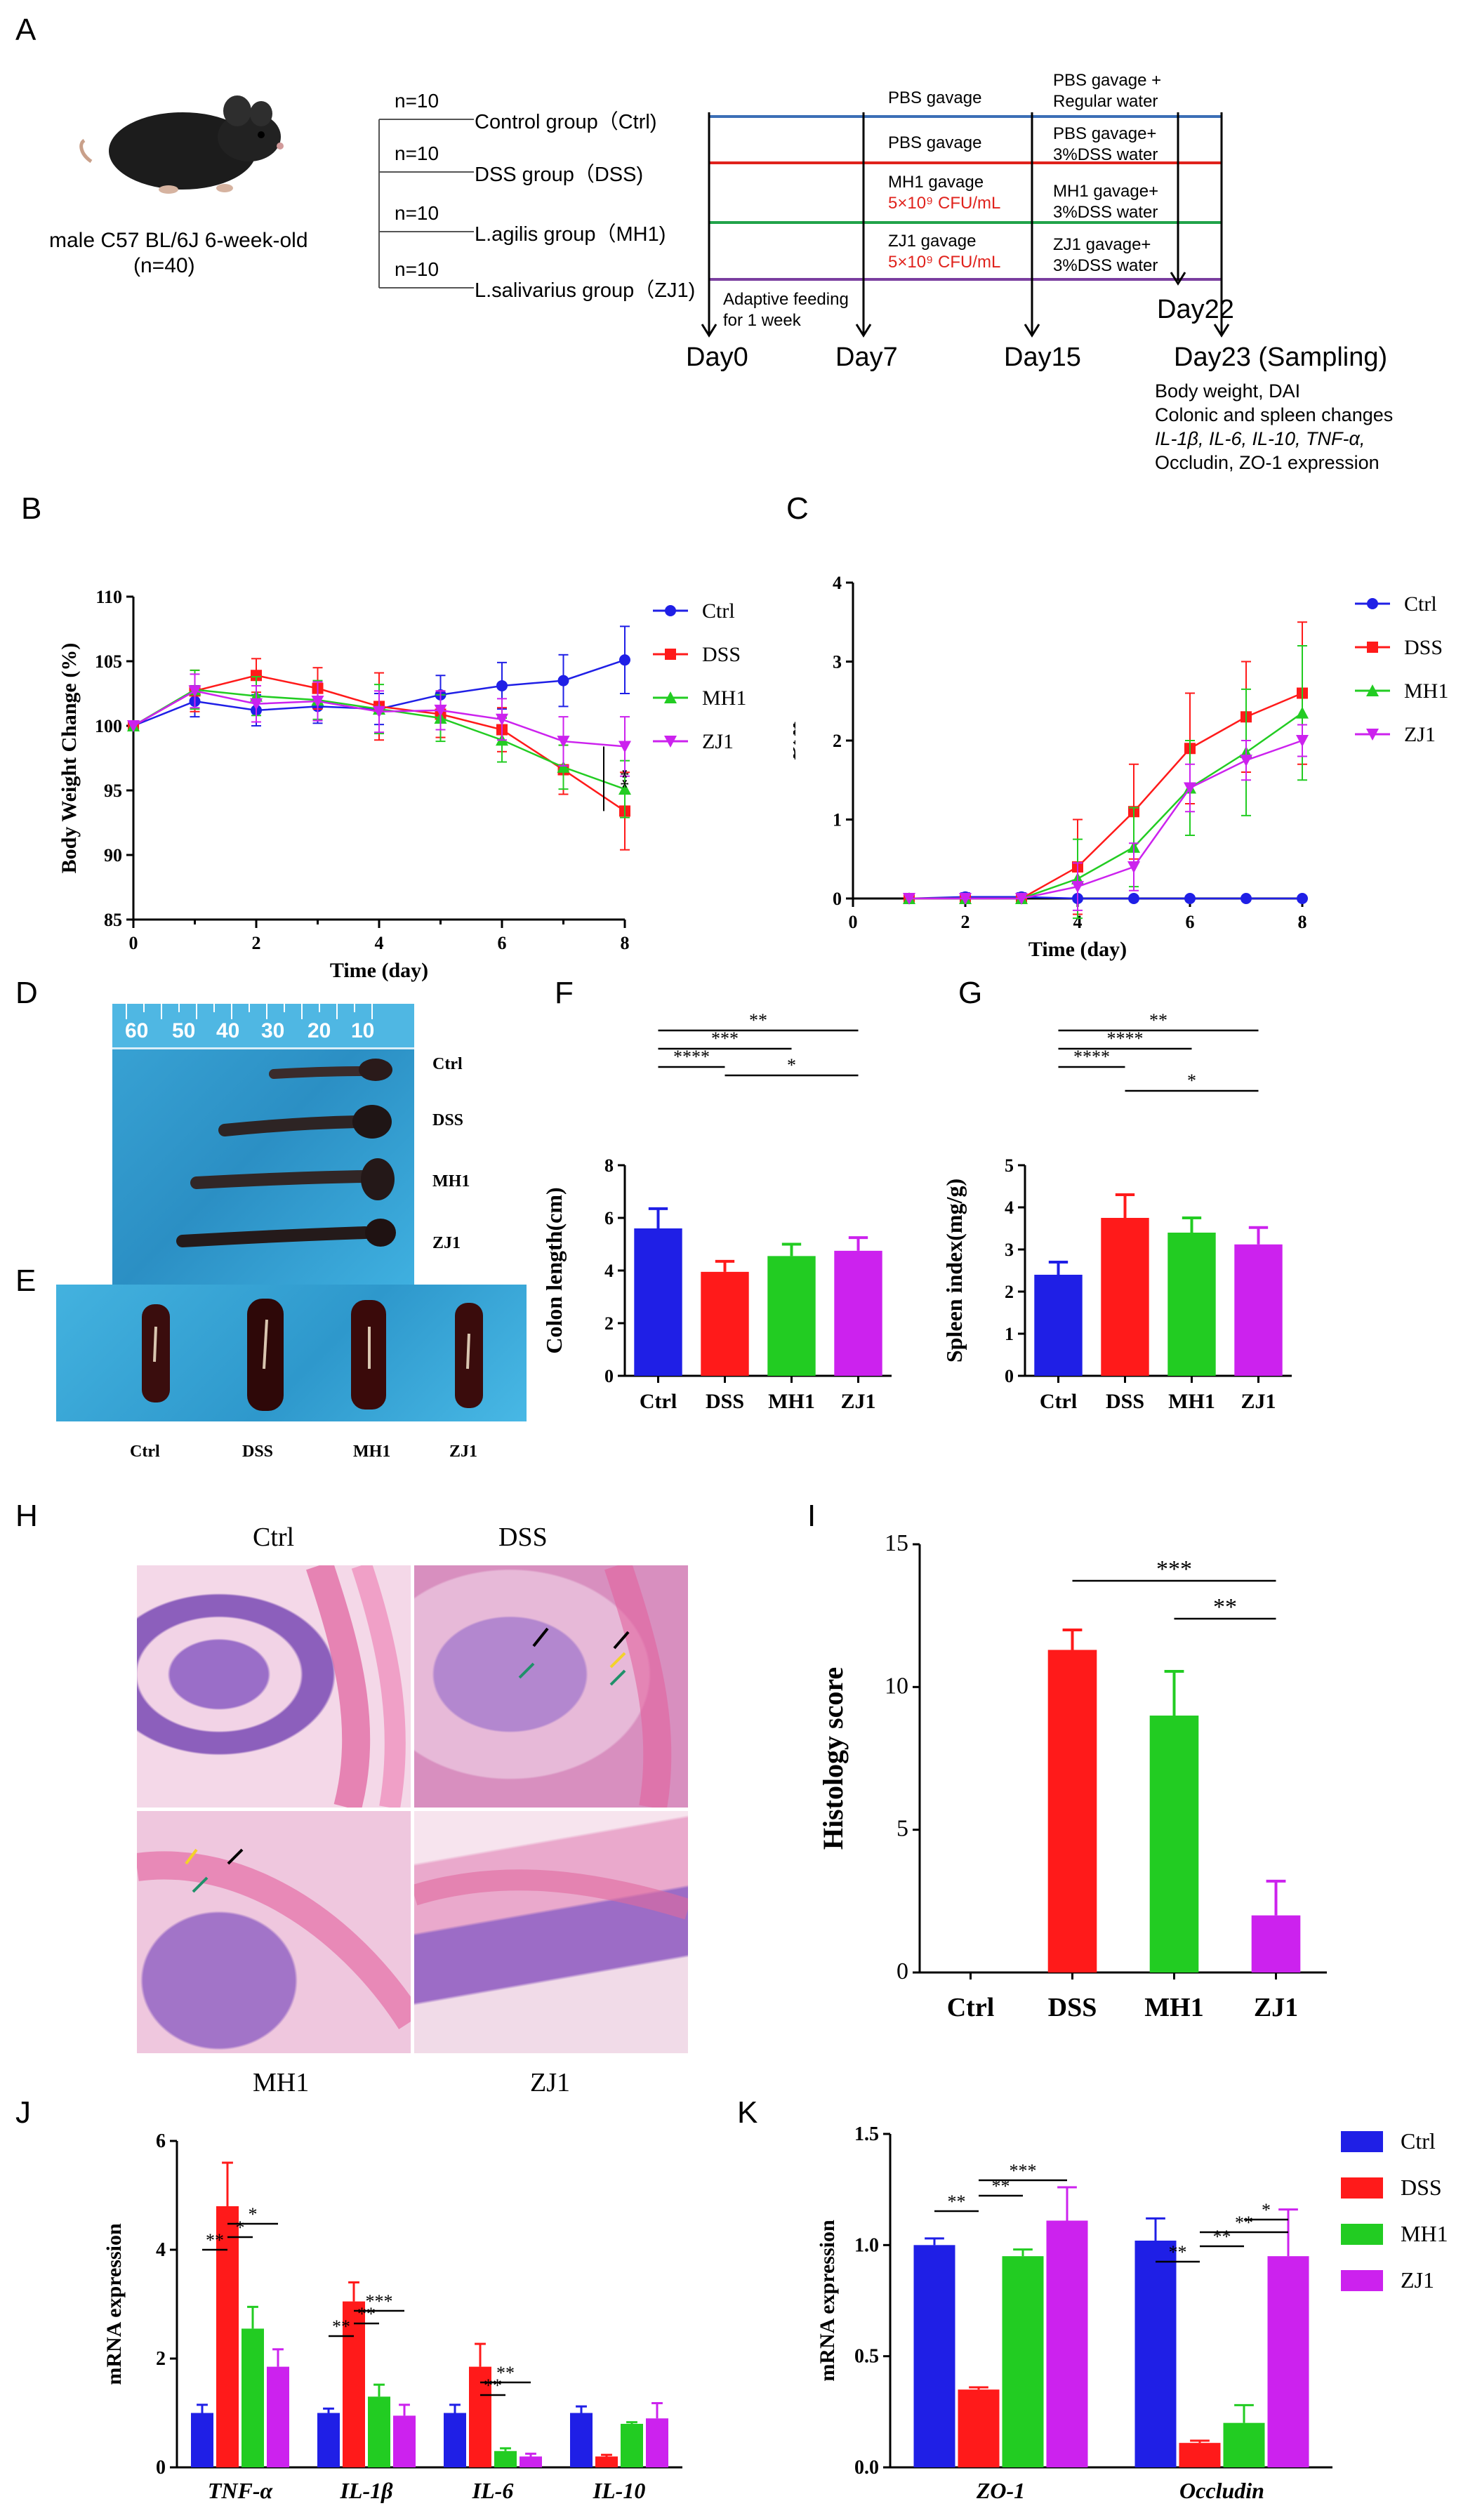 The image size is (1482, 2520). Describe the element at coordinates (417, 269) in the screenshot. I see `group-n-4: n=10` at that location.